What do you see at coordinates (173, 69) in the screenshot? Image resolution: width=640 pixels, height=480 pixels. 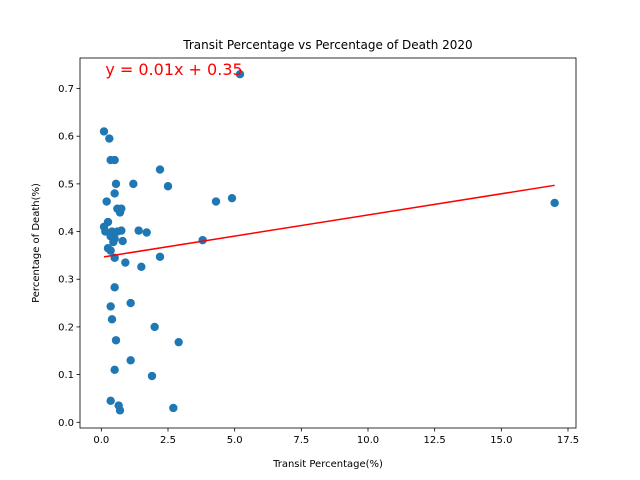 I see `regression-equation-annotation: y = 0.01x + 0.35` at bounding box center [173, 69].